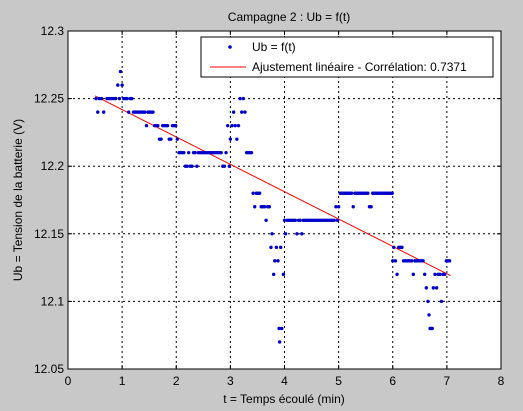 The image size is (523, 411). I want to click on x-tick-label: 0, so click(68, 381).